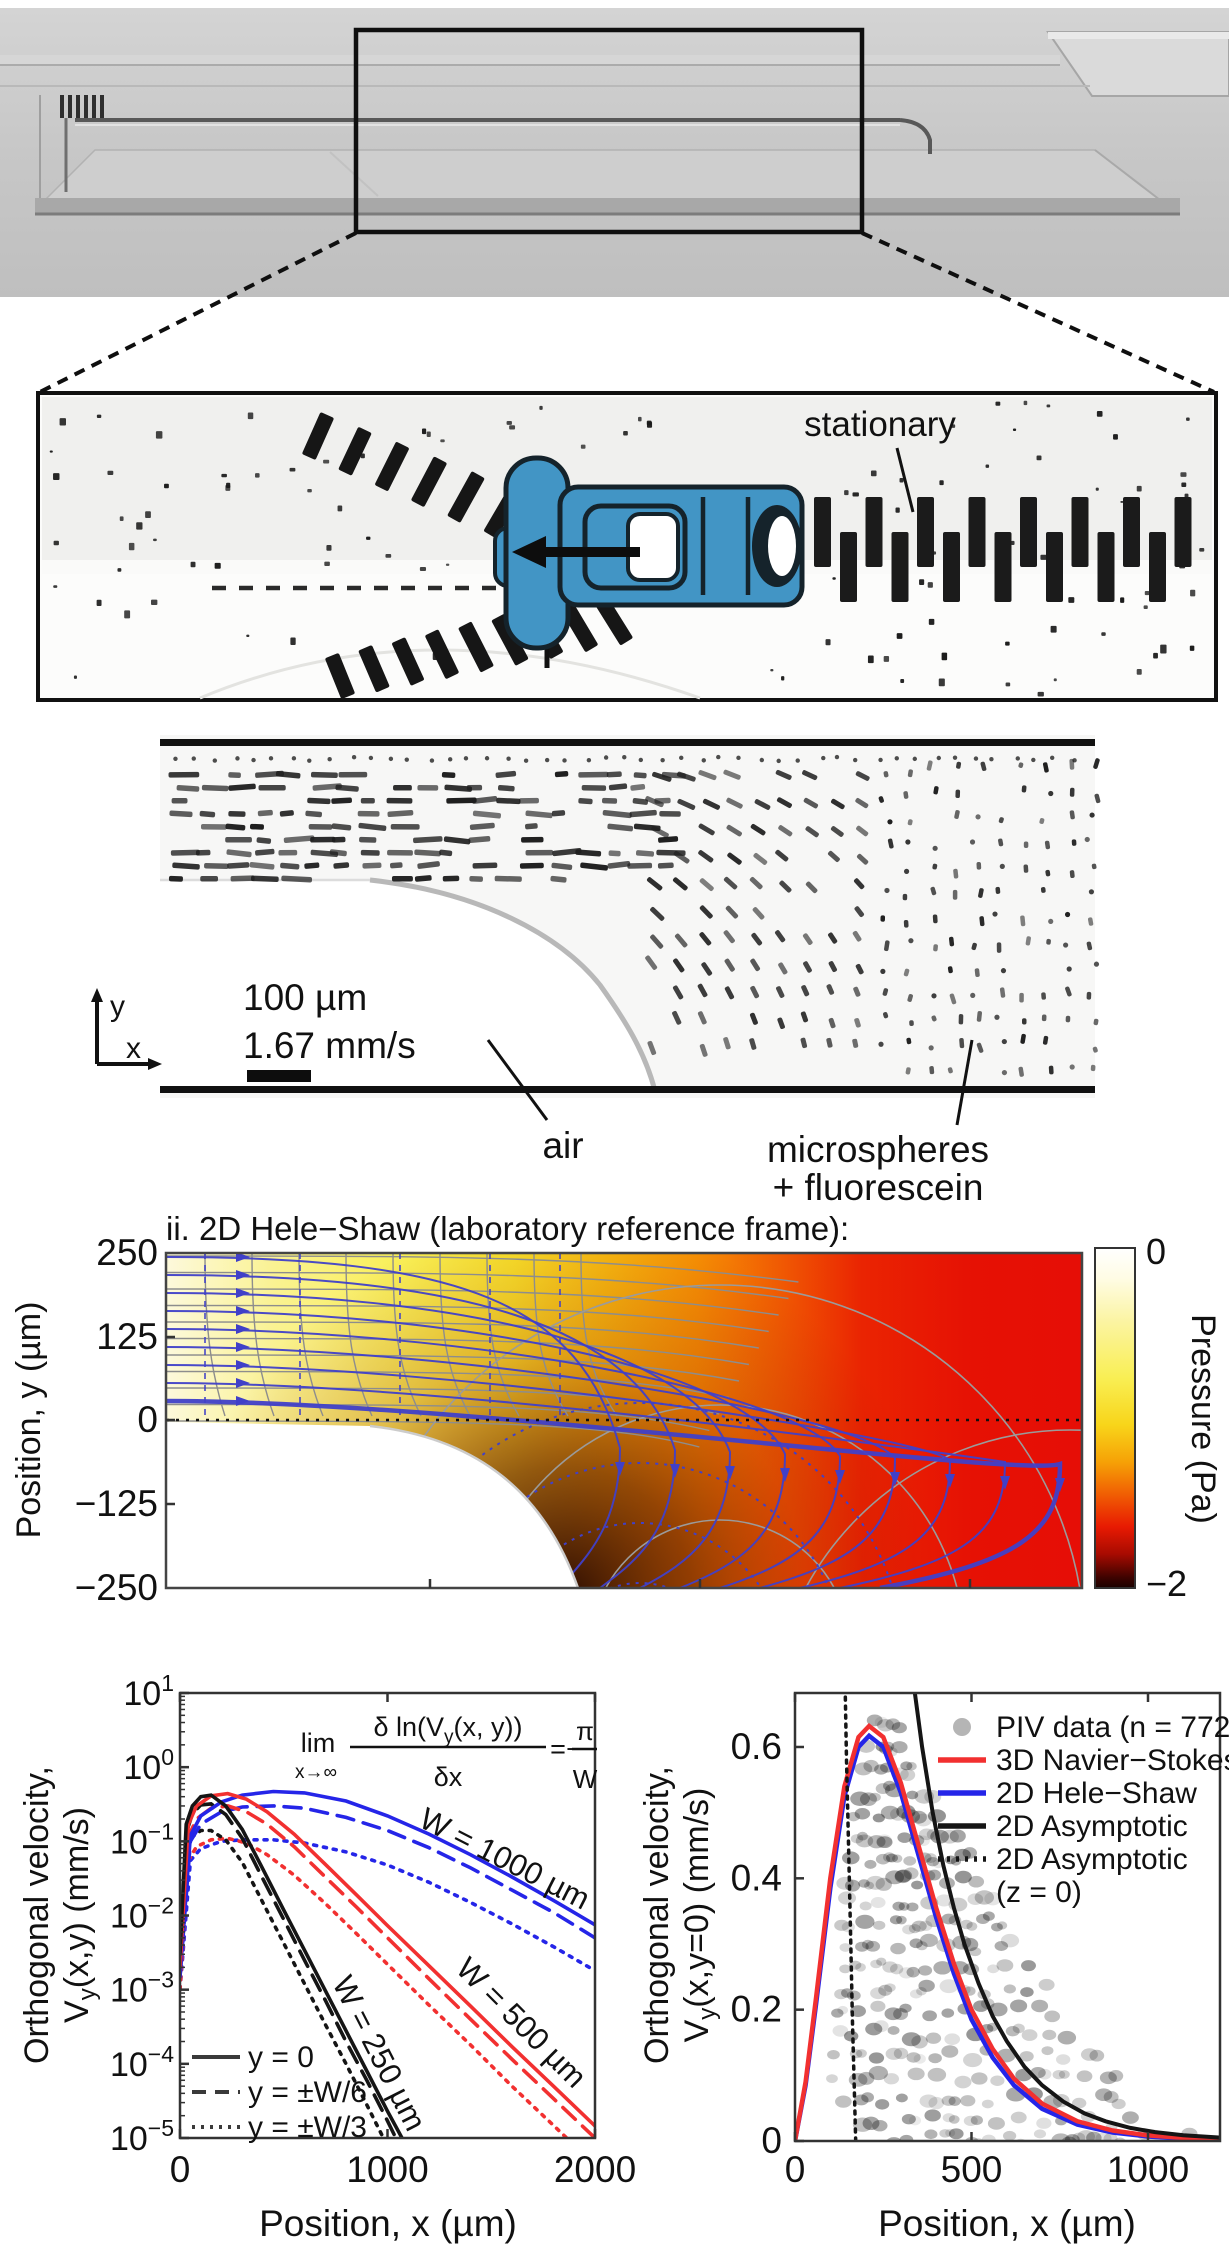  What do you see at coordinates (466, 497) in the screenshot?
I see `zipper-open-tooth` at bounding box center [466, 497].